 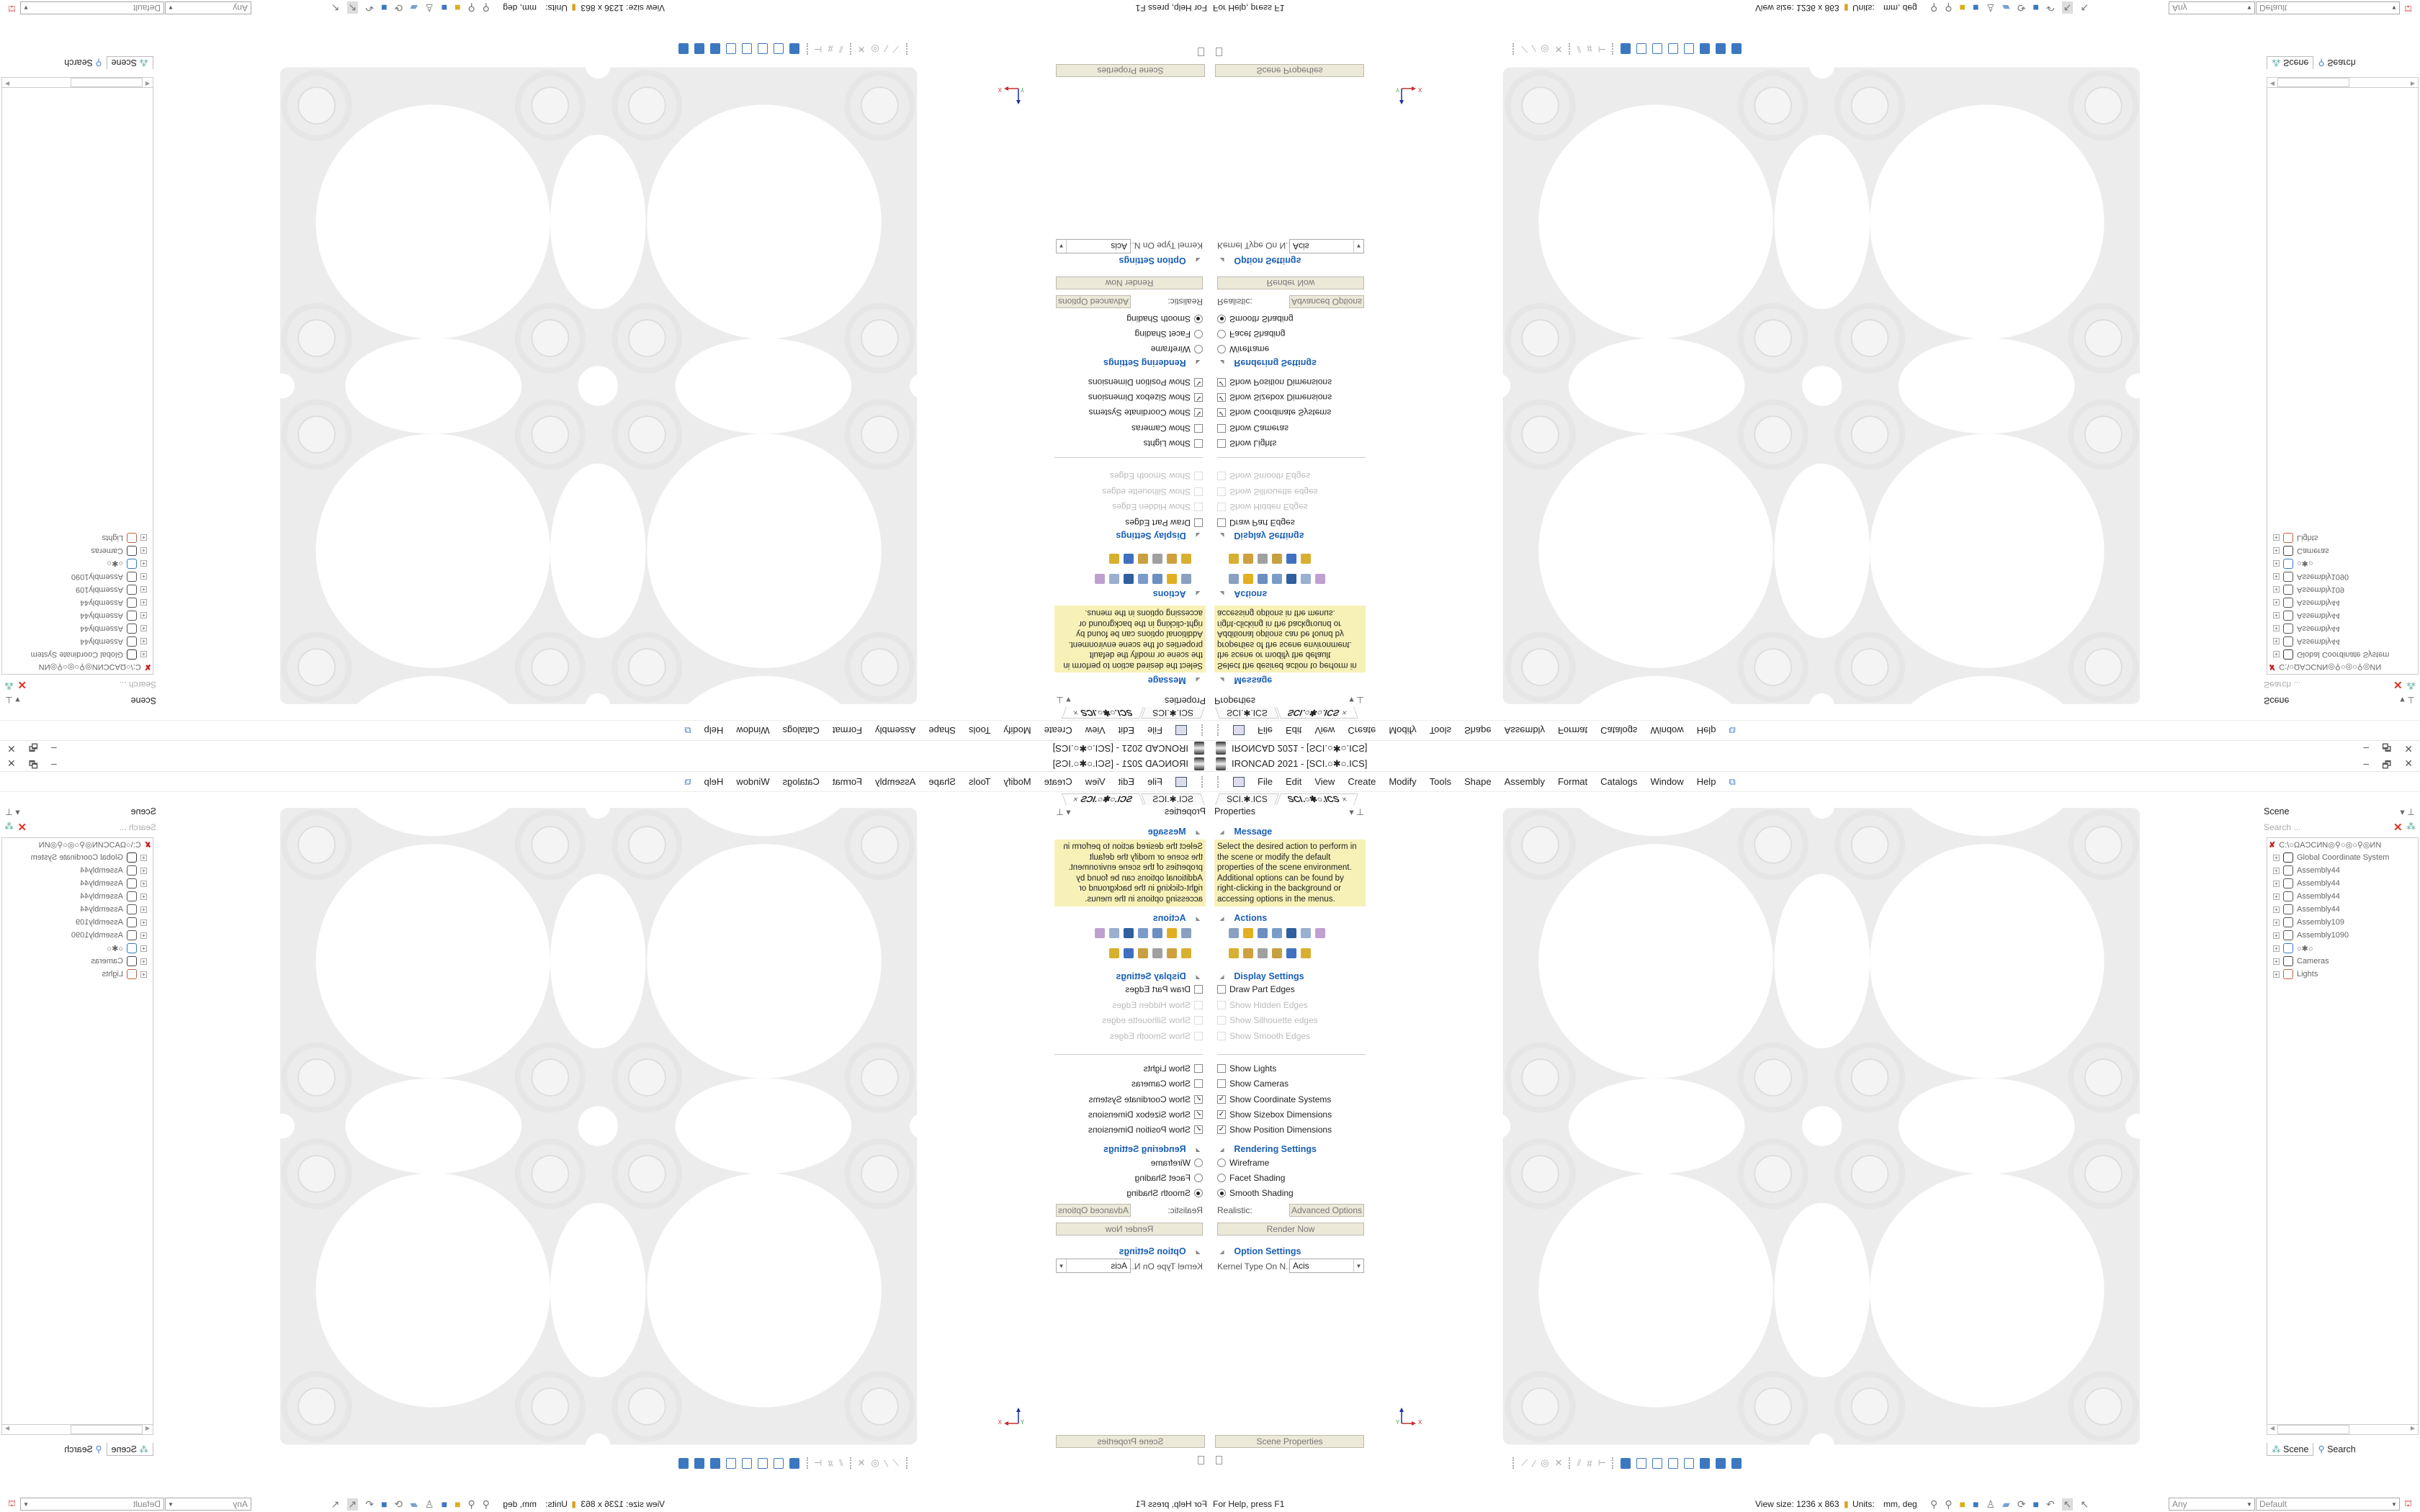 I want to click on selection-filter-select: Any ▼, so click(x=2212, y=1504).